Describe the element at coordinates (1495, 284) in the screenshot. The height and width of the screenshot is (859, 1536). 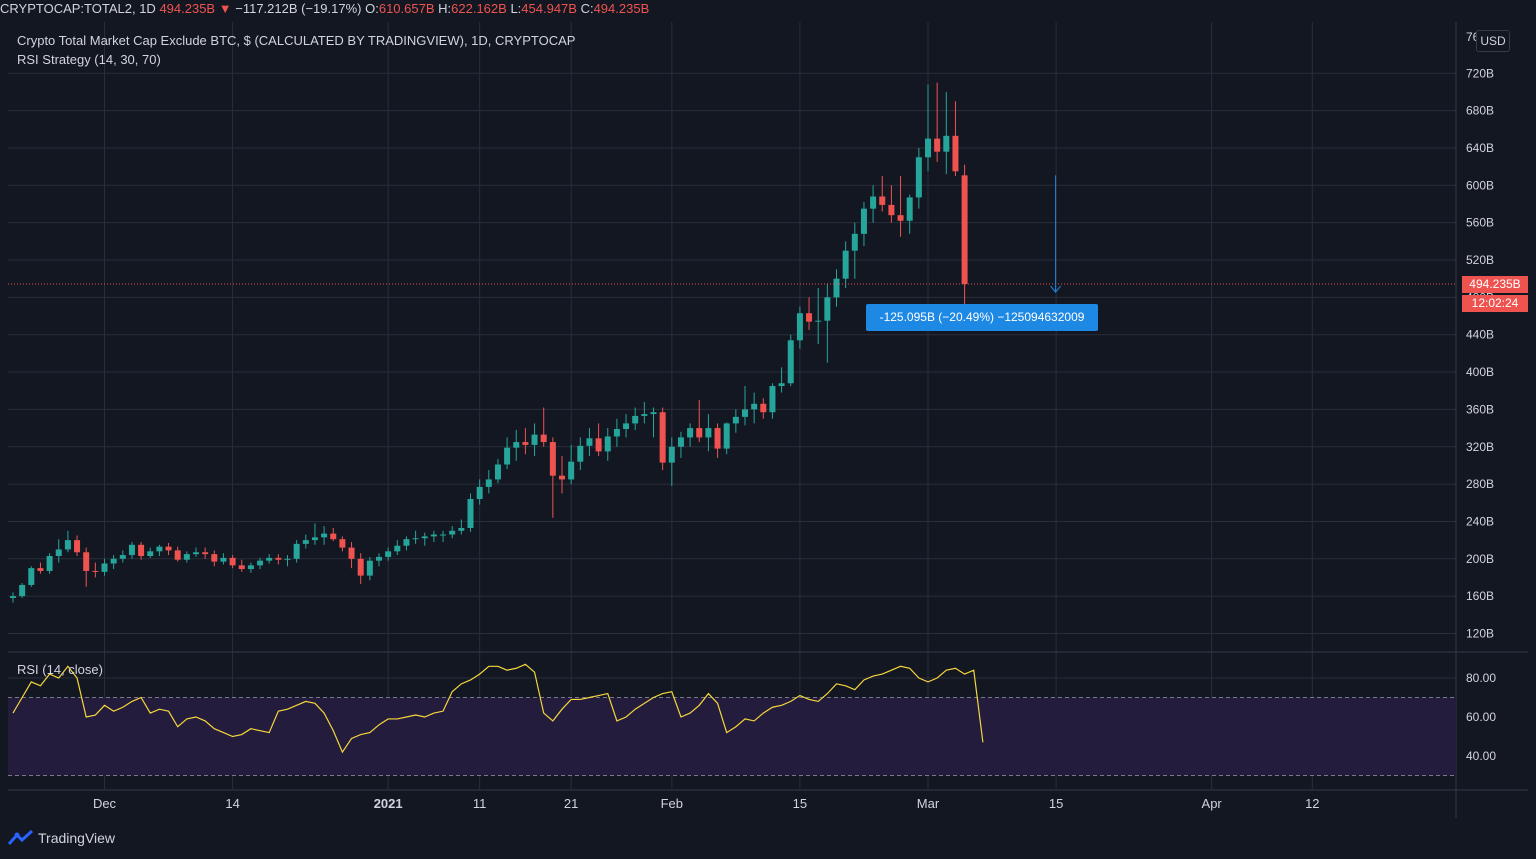
I see `last-price-tag: 494.235B` at that location.